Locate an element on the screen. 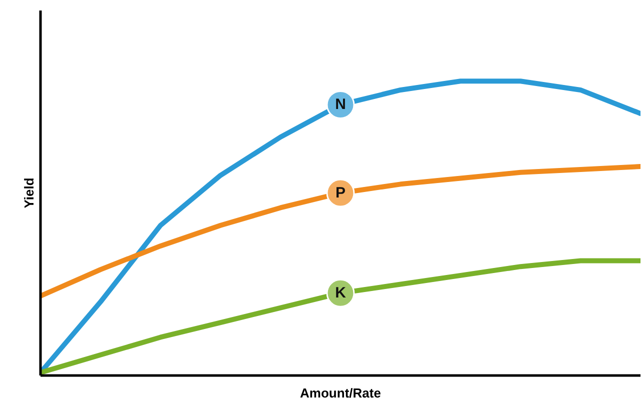 This screenshot has height=411, width=643. series-label: P is located at coordinates (341, 193).